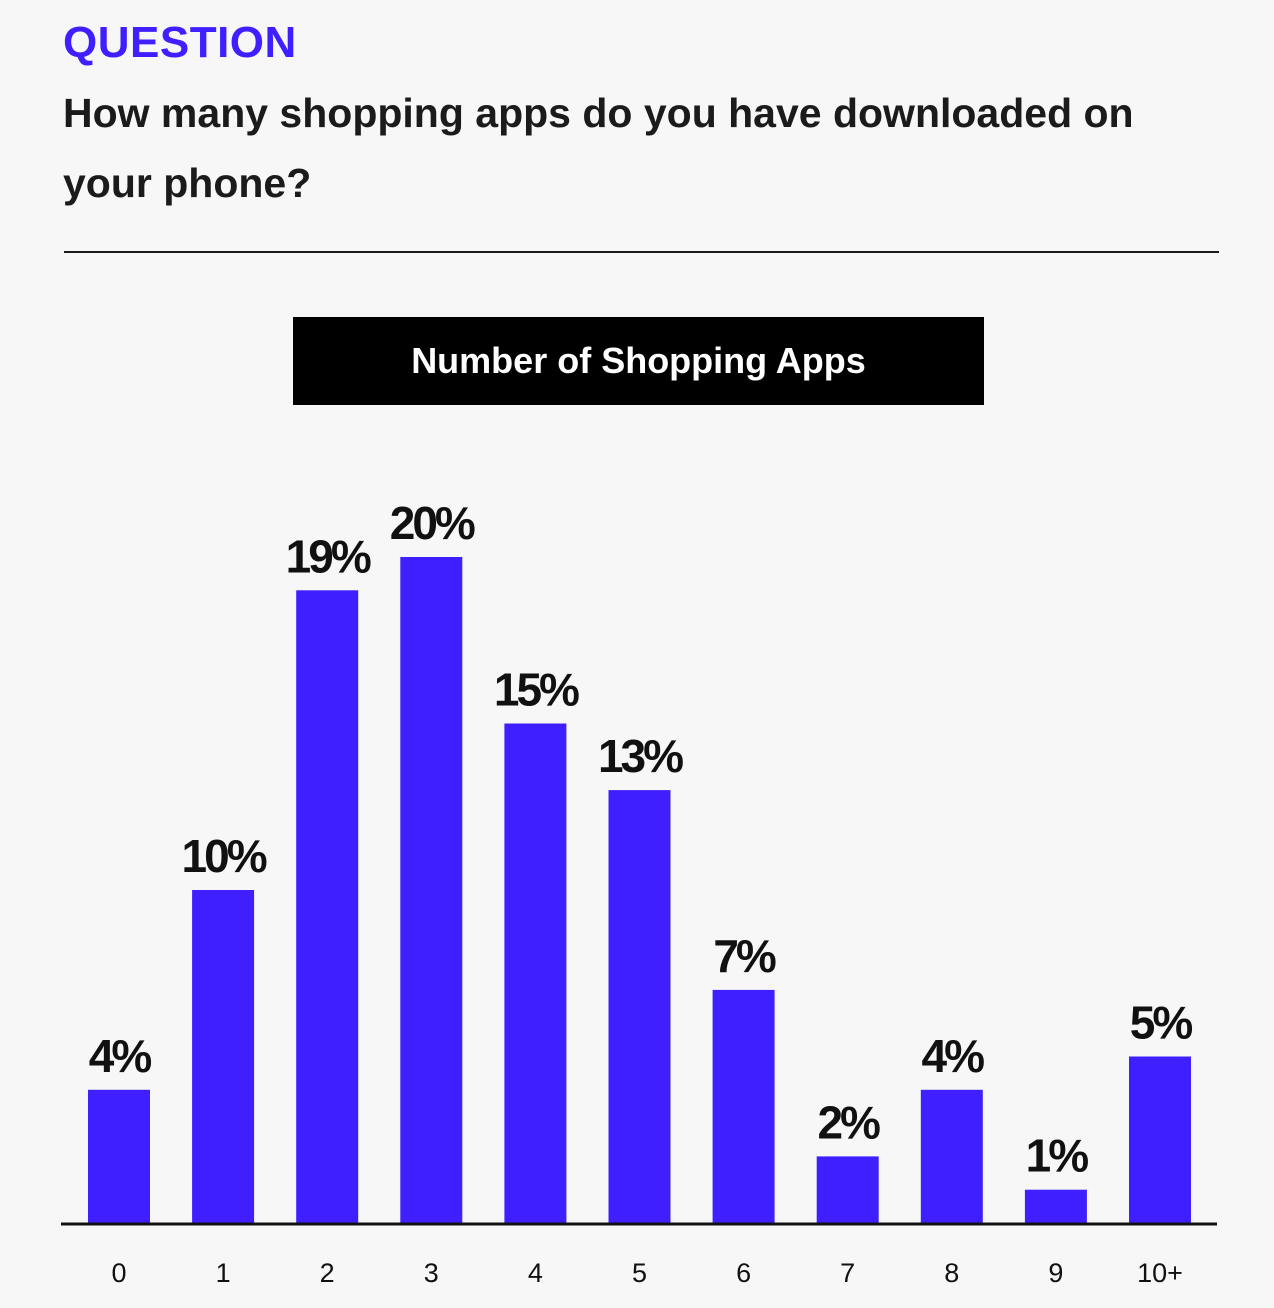 The image size is (1274, 1308). I want to click on x-tick-label-8: 8, so click(951, 1273).